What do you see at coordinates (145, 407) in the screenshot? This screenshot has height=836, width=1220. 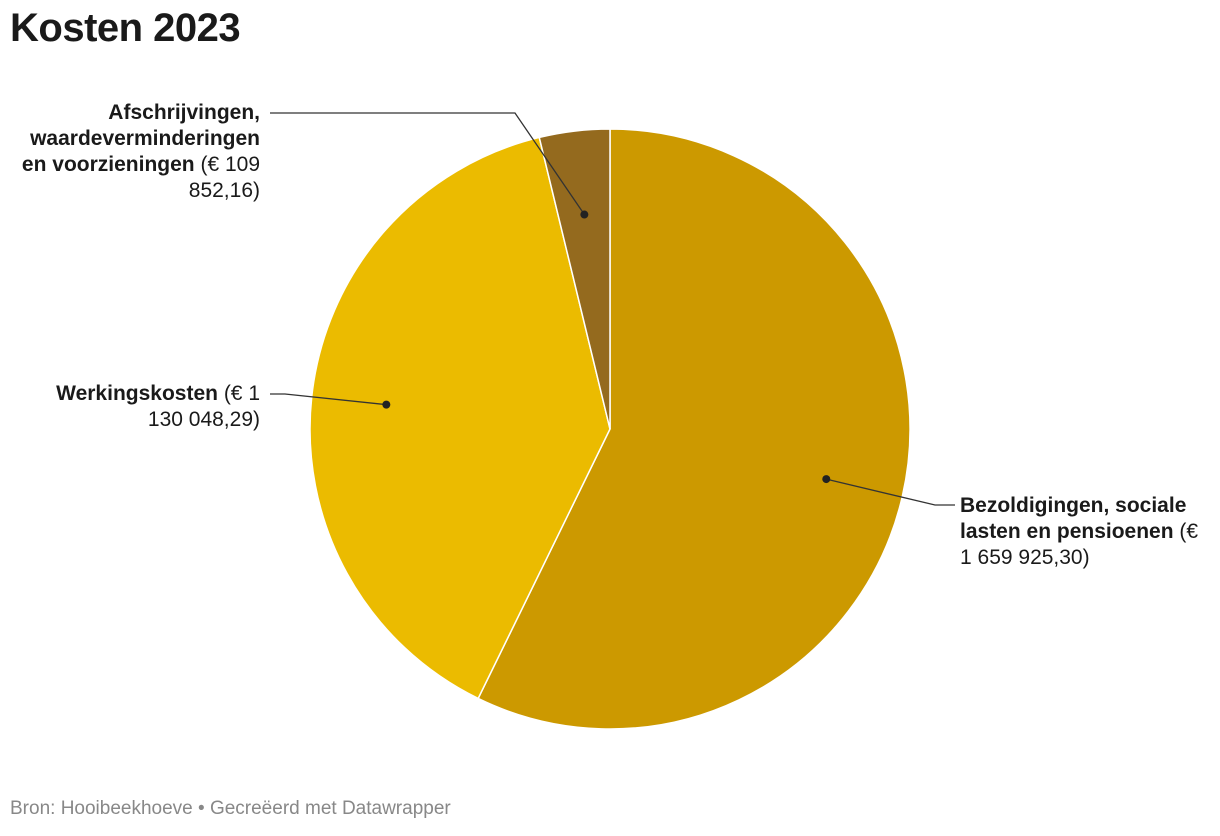 I see `slice-label-werkingskosten: Werkingskosten (€ 1 130 048,29)` at bounding box center [145, 407].